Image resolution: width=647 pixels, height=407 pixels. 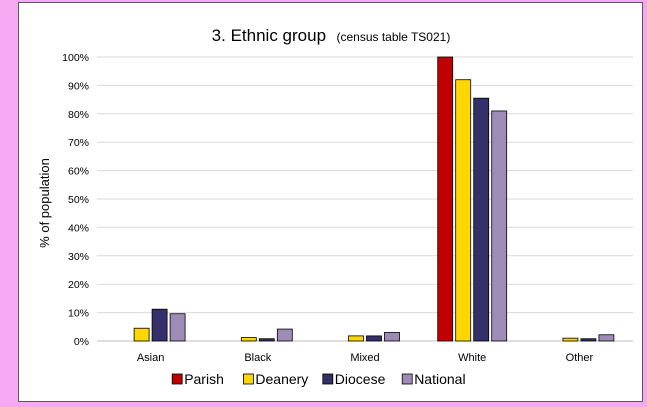 What do you see at coordinates (328, 379) in the screenshot?
I see `legend-swatch-diocese` at bounding box center [328, 379].